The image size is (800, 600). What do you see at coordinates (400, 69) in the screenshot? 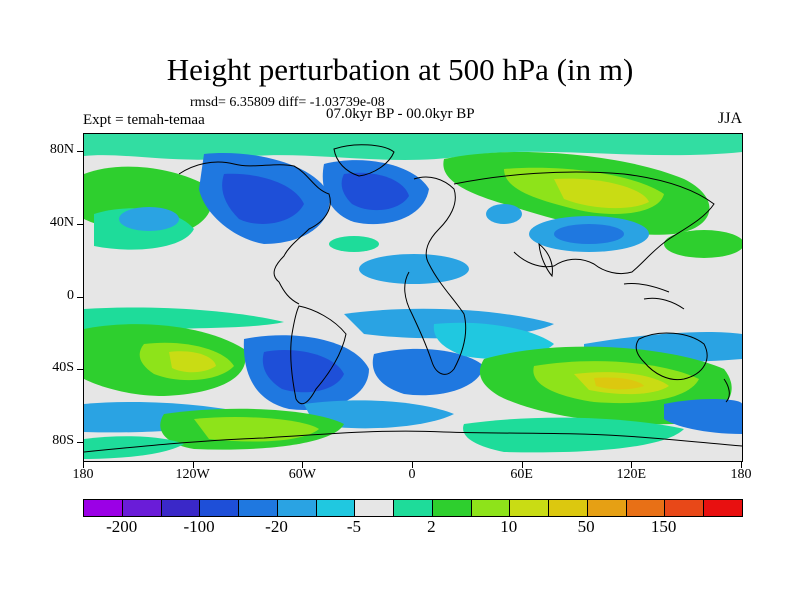
I see `plot-title: Height perturbation at 500 hPa (in m)` at bounding box center [400, 69].